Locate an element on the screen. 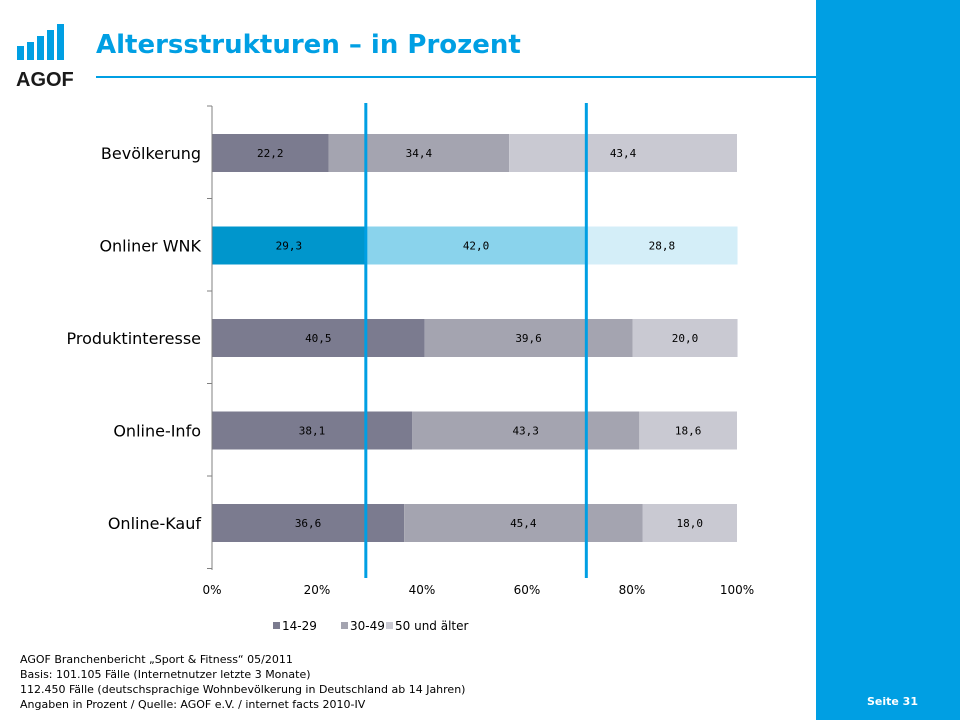  bar-produktinteresse-50-und-älter is located at coordinates (685, 338).